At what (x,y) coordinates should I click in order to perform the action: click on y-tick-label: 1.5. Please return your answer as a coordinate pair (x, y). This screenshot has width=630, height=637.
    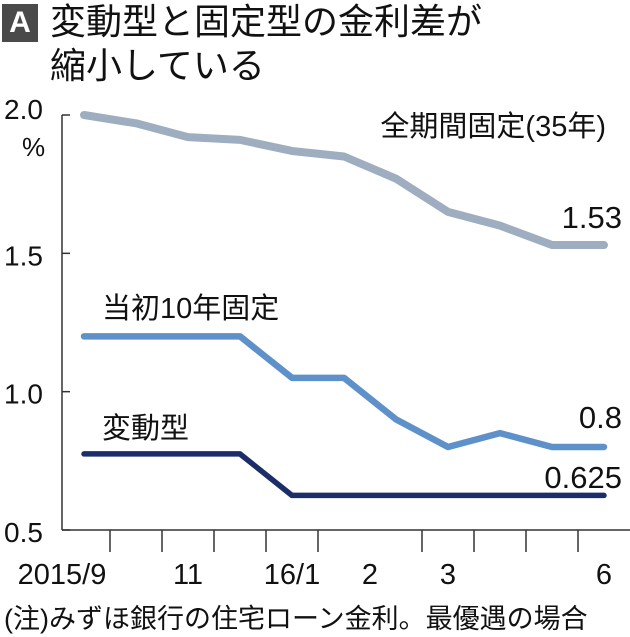
    Looking at the image, I should click on (23, 255).